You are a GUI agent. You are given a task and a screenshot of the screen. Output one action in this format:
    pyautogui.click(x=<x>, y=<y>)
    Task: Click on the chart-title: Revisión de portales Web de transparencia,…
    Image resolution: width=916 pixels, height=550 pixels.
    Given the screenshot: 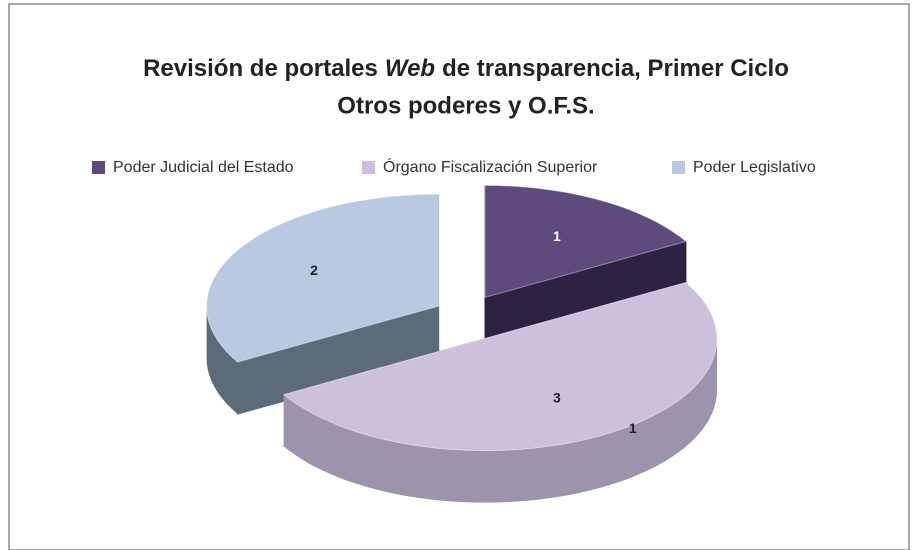 What is the action you would take?
    pyautogui.click(x=466, y=68)
    